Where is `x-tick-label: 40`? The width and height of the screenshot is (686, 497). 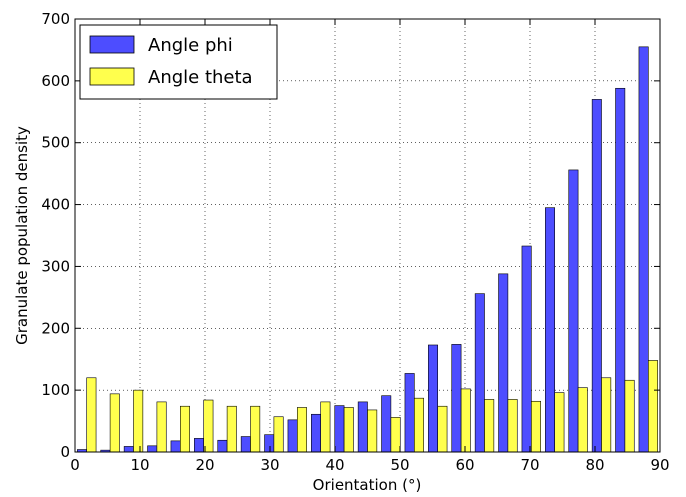 x-tick-label: 40 is located at coordinates (334, 465).